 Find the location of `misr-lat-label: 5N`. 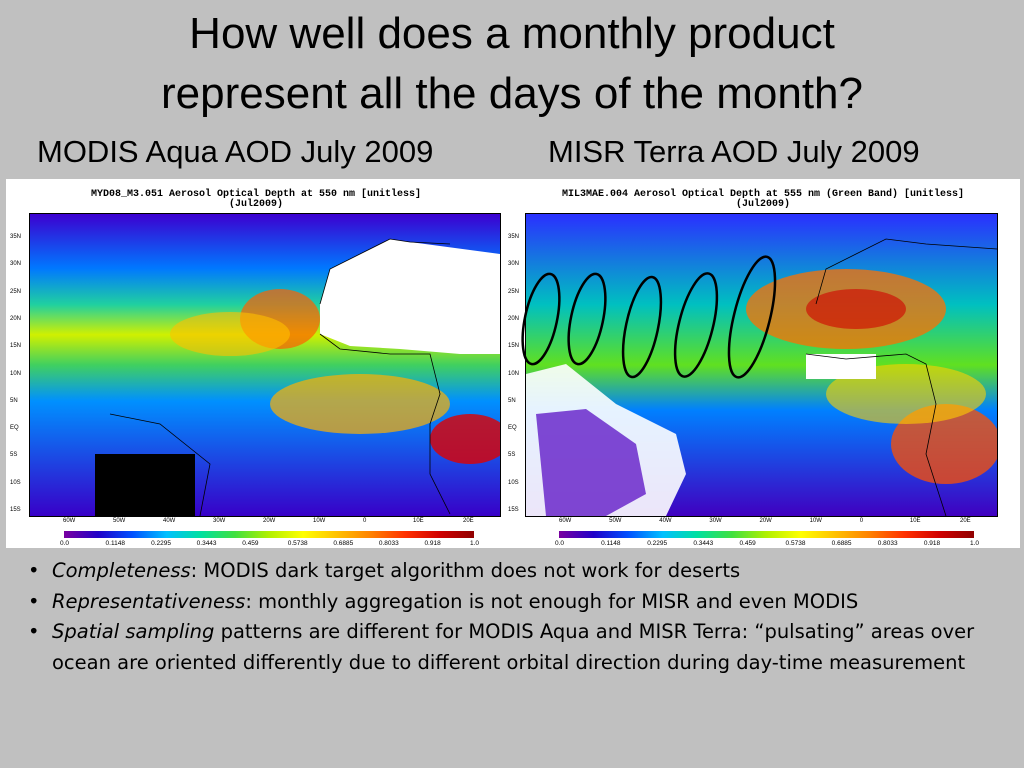

misr-lat-label: 5N is located at coordinates (512, 400).